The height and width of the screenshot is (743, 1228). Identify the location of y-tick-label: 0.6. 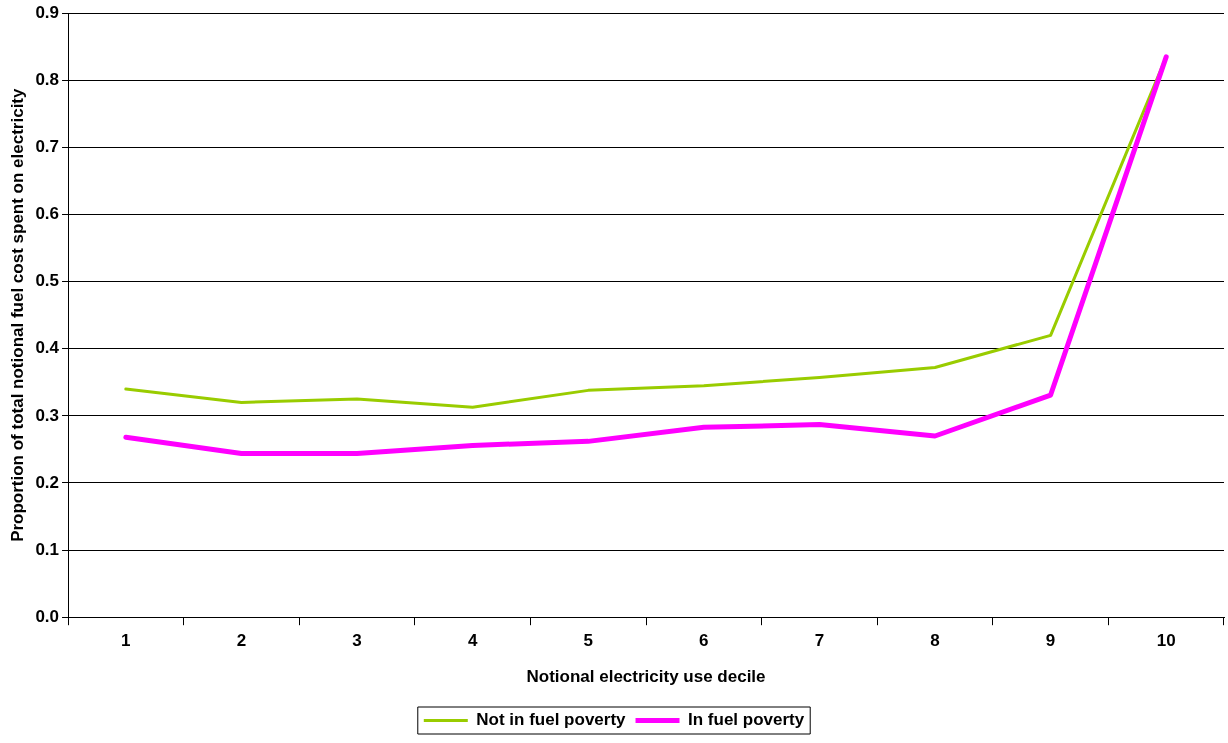
(47, 214).